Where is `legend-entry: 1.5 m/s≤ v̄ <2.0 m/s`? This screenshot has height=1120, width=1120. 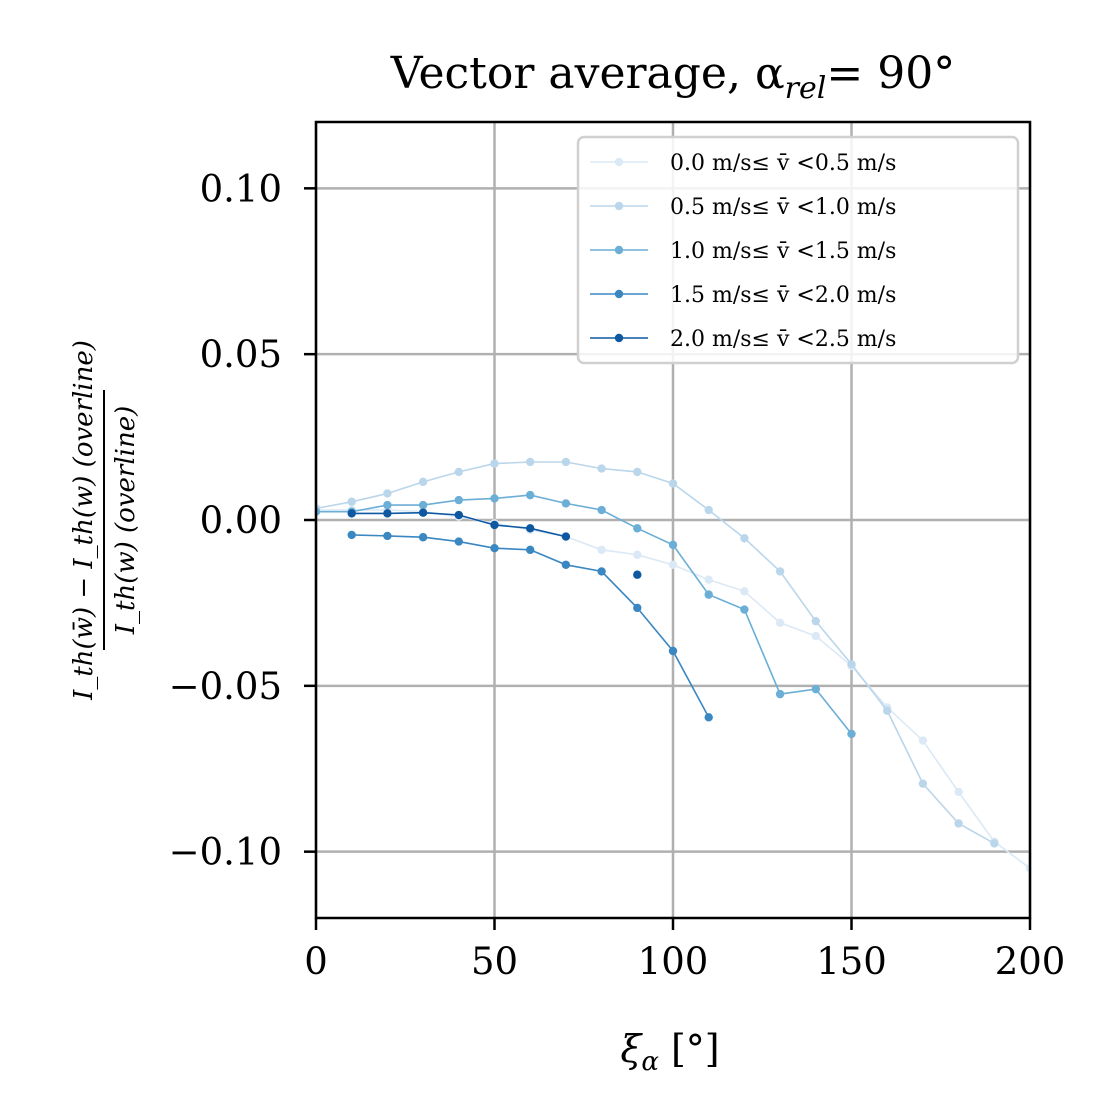
legend-entry: 1.5 m/s≤ v̄ <2.0 m/s is located at coordinates (743, 295).